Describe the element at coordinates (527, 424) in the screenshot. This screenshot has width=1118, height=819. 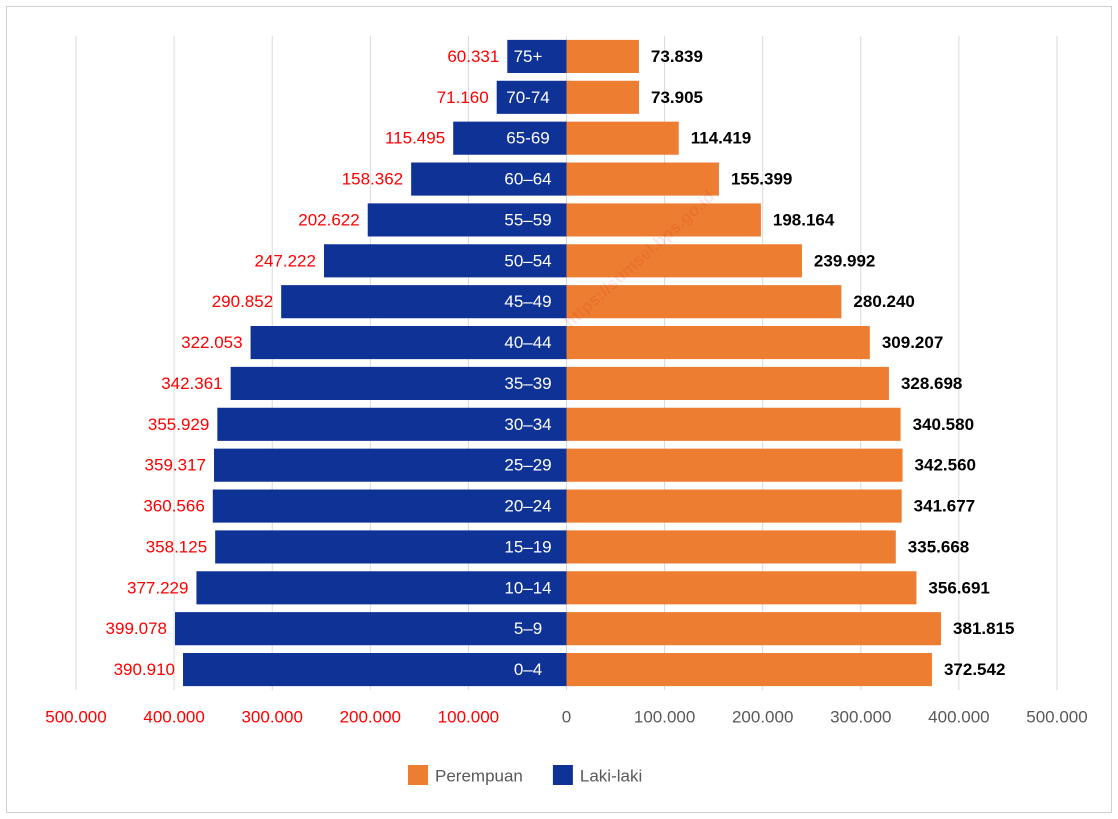
I see `category-label: 30–34` at that location.